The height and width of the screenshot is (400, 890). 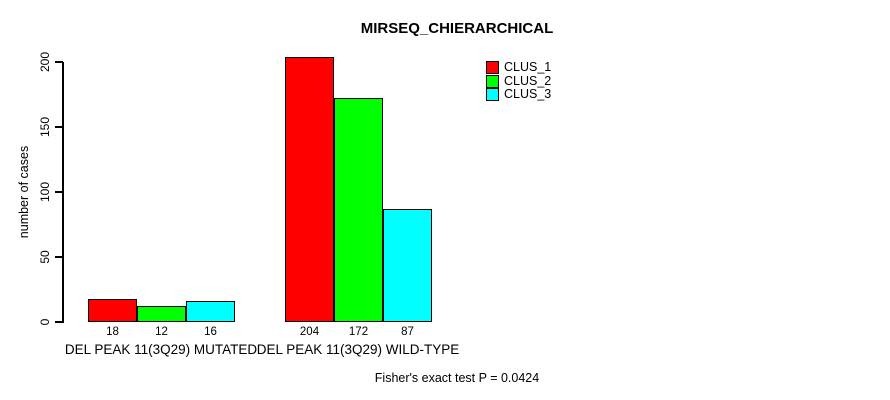 I want to click on legend-item: CLUS_2, so click(x=519, y=81).